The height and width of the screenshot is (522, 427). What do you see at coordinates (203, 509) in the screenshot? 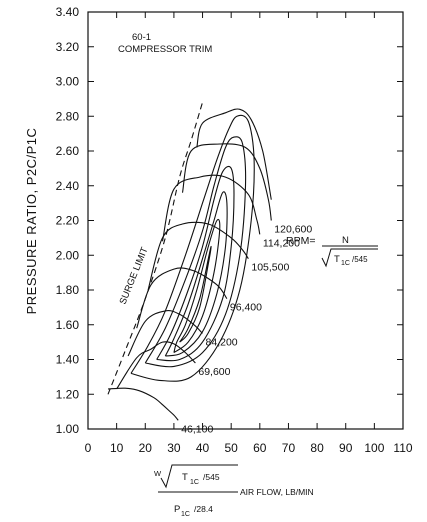
I see `xlabel-p-div: /28.4` at bounding box center [203, 509].